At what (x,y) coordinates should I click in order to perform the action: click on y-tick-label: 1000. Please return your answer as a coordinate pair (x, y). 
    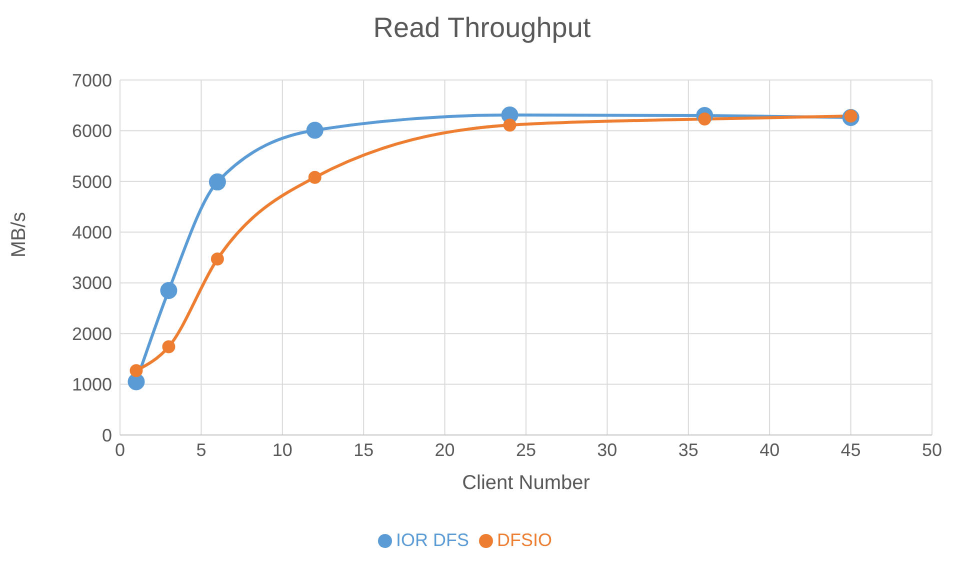
    Looking at the image, I should click on (92, 384).